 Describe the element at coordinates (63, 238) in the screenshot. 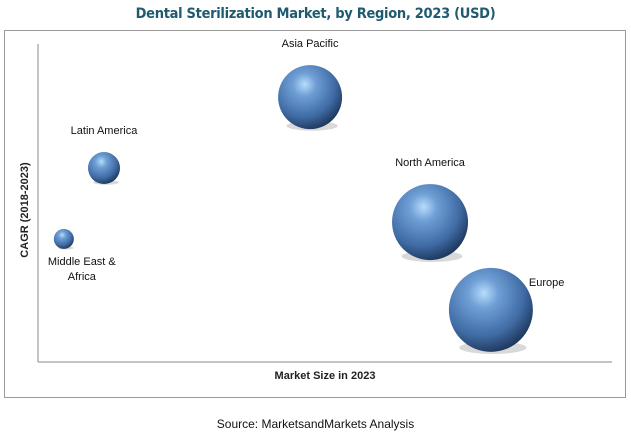

I see `bubble-middle-east-africa` at that location.